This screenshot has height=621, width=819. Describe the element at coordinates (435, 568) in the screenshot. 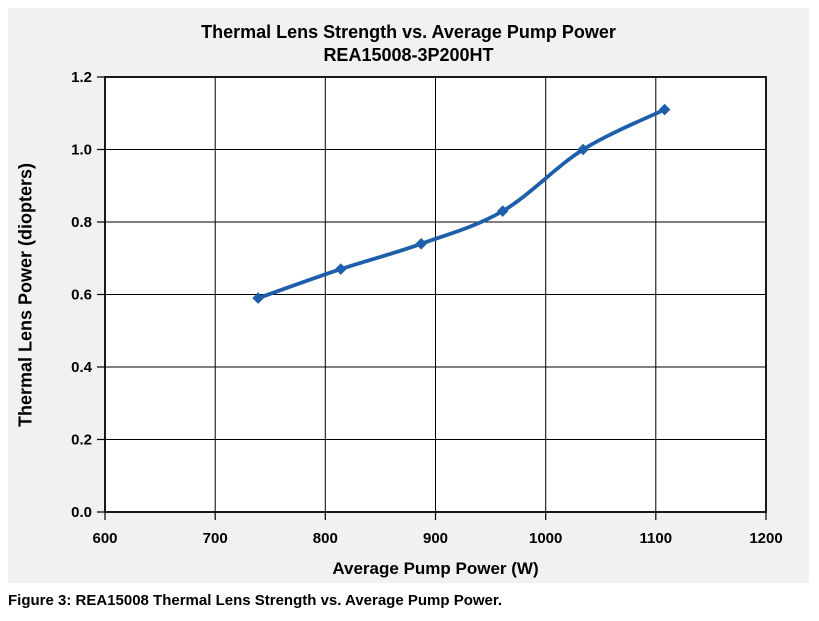

I see `x-axis-title: Average Pump Power (W)` at that location.